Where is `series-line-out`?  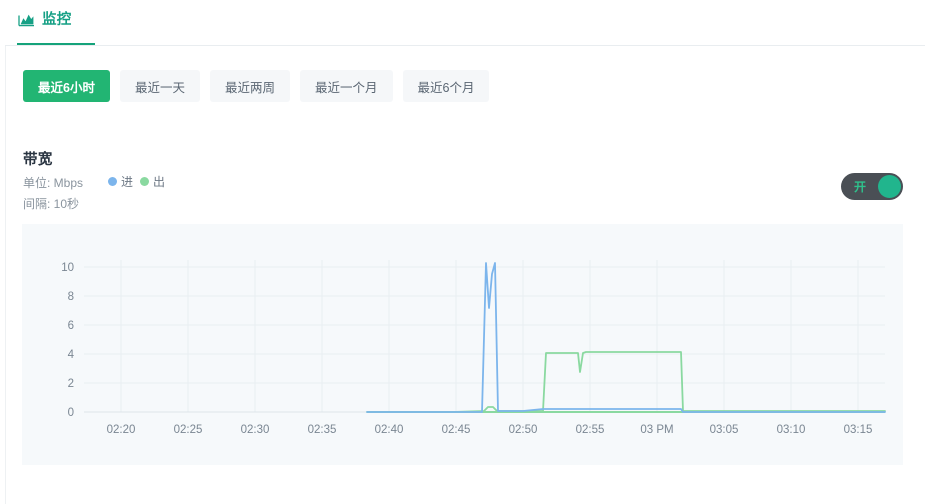
series-line-out is located at coordinates (626, 382).